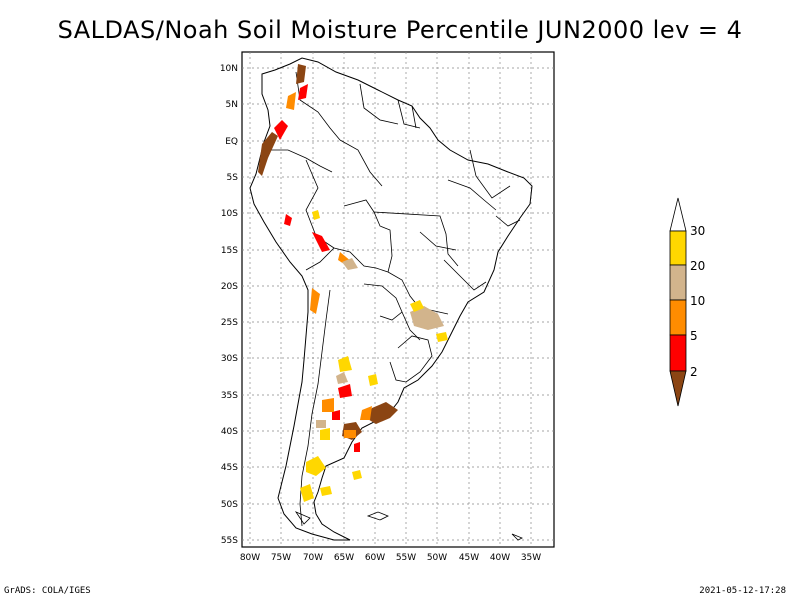 The height and width of the screenshot is (600, 800). I want to click on lat-tick-label: 25S, so click(229, 323).